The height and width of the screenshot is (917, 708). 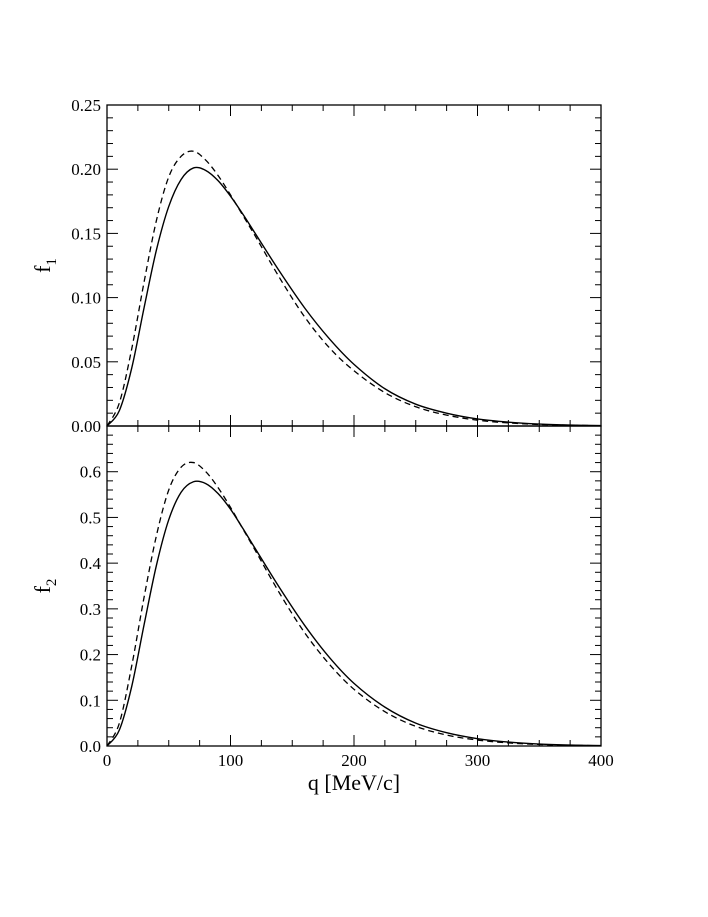 I want to click on x-tick-label: 0, so click(x=107, y=760).